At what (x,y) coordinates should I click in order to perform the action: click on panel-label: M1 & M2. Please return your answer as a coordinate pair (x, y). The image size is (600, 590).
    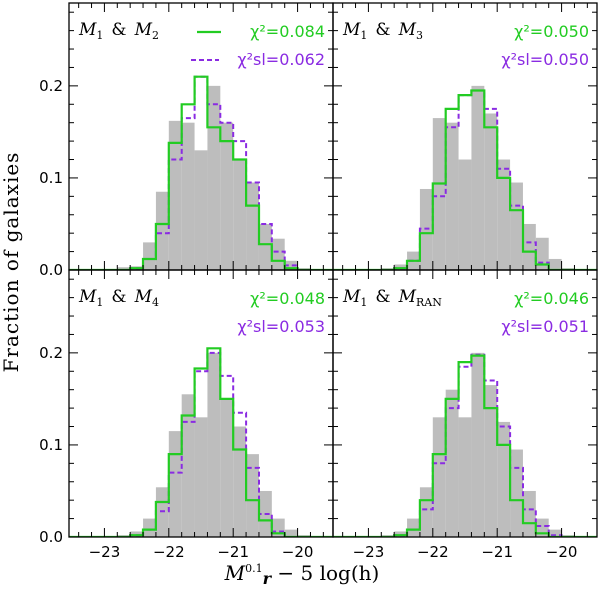
    Looking at the image, I should click on (118, 31).